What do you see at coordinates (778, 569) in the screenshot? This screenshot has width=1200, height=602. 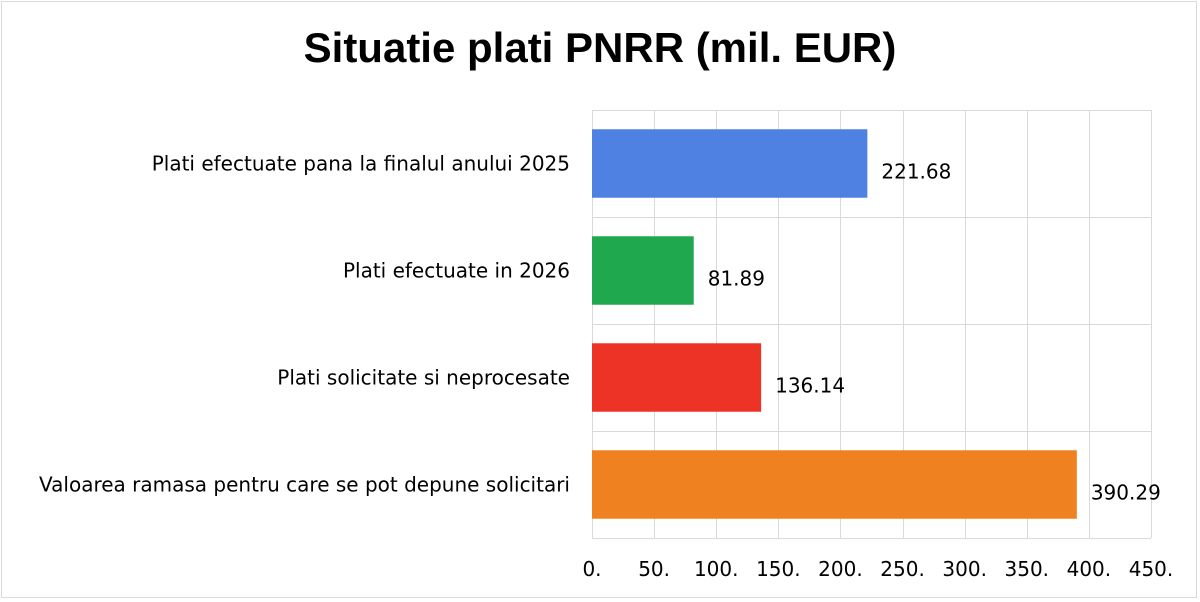 I see `x-tick-label: 150.` at bounding box center [778, 569].